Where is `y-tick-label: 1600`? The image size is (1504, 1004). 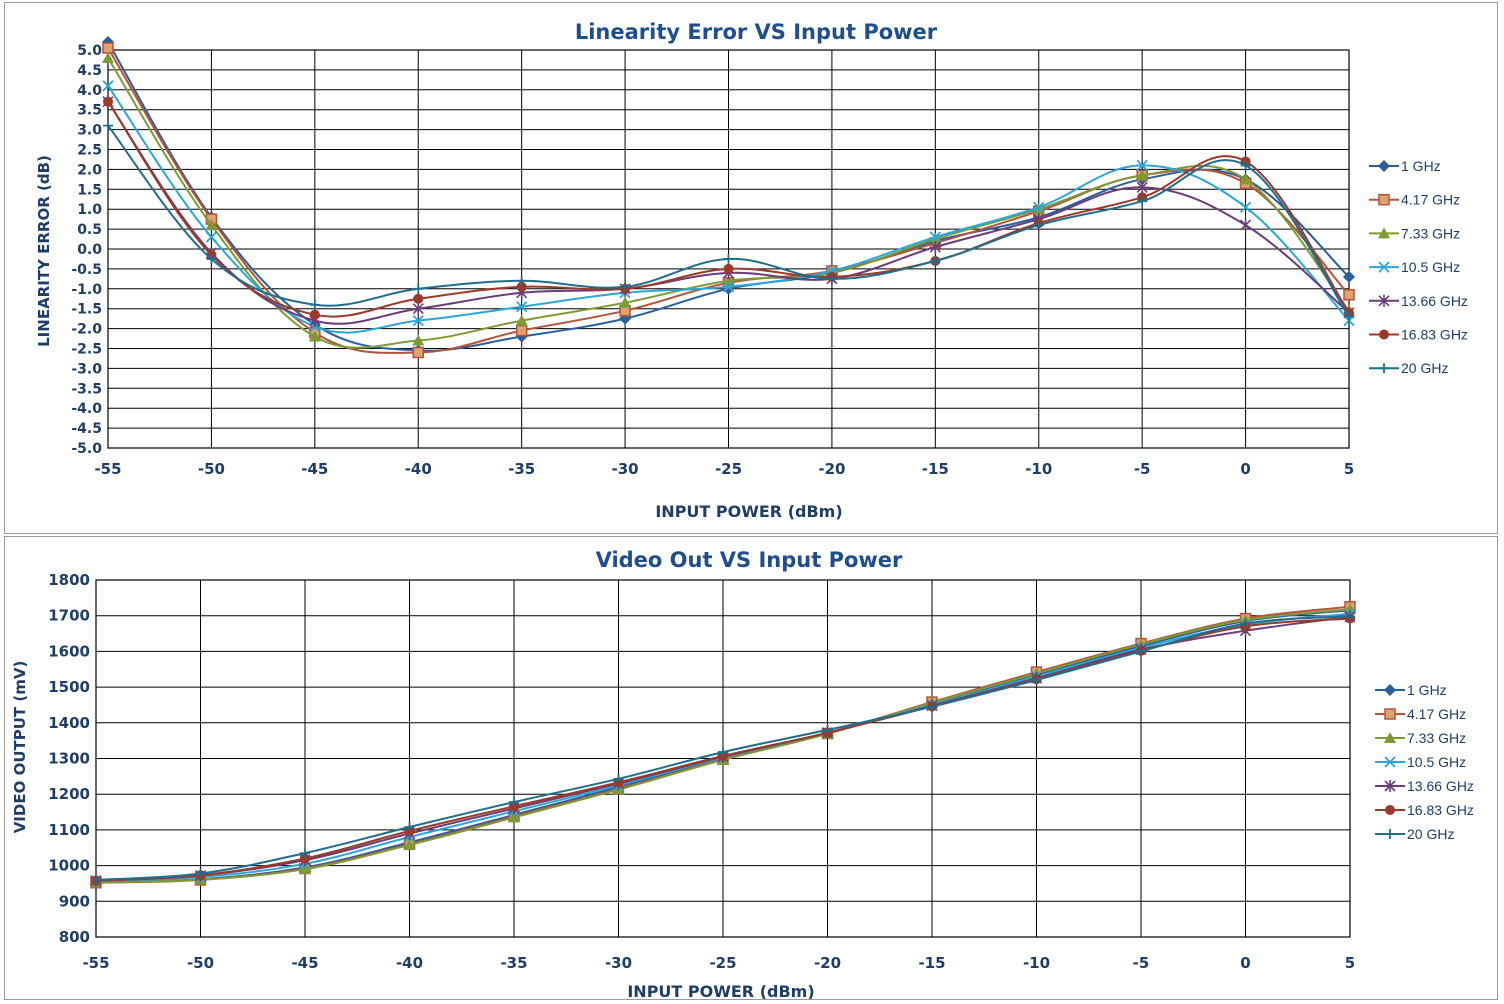
y-tick-label: 1600 is located at coordinates (69, 651).